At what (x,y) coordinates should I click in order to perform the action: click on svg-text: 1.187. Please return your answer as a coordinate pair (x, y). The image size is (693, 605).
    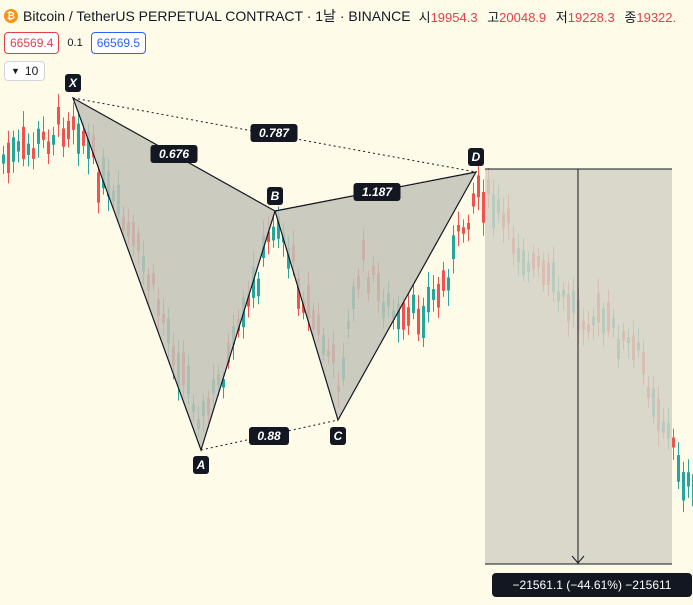
    Looking at the image, I should click on (377, 192).